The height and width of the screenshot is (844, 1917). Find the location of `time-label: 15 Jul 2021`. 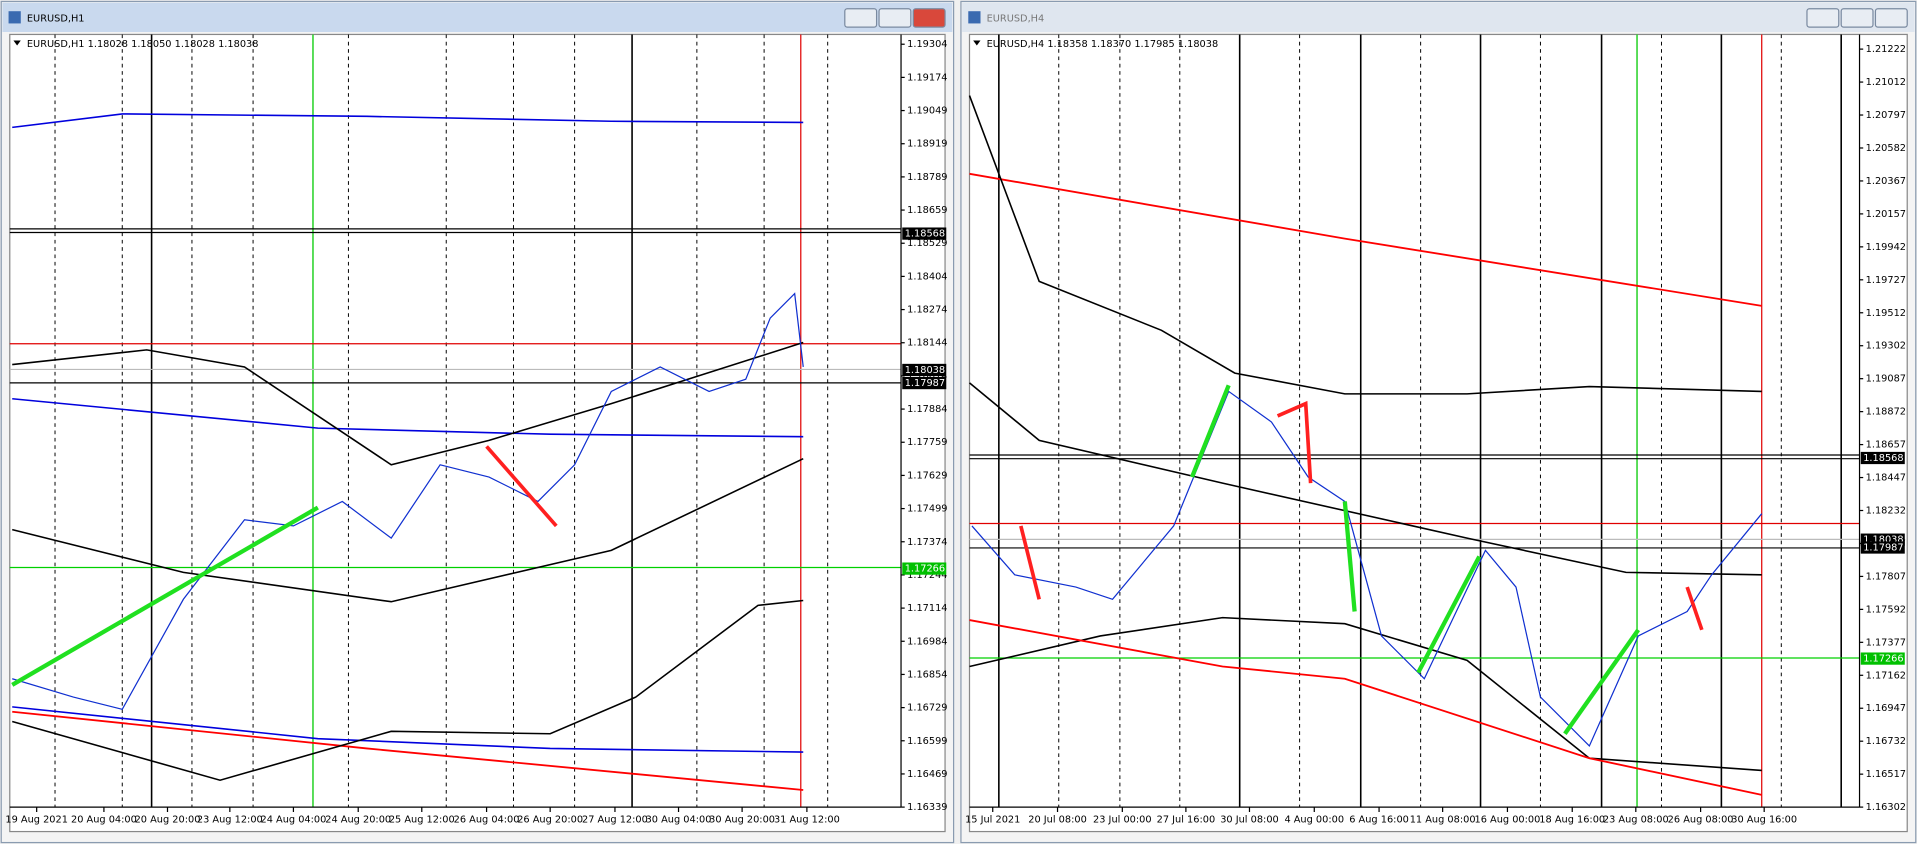

time-label: 15 Jul 2021 is located at coordinates (992, 819).